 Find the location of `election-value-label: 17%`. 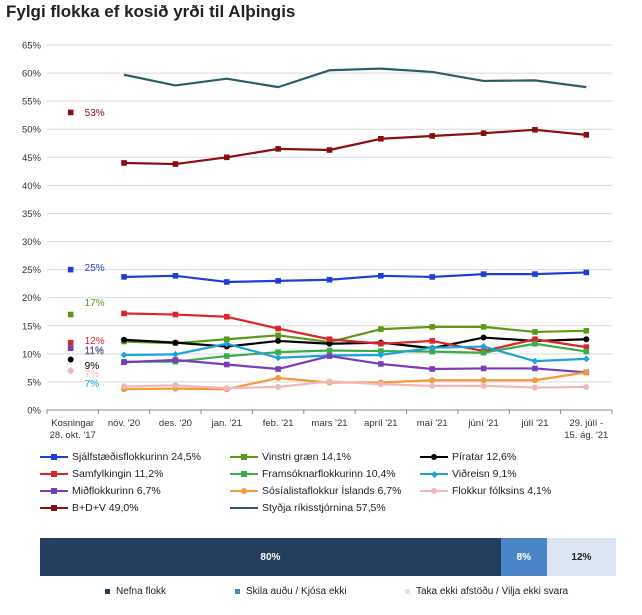

election-value-label: 17% is located at coordinates (95, 303).